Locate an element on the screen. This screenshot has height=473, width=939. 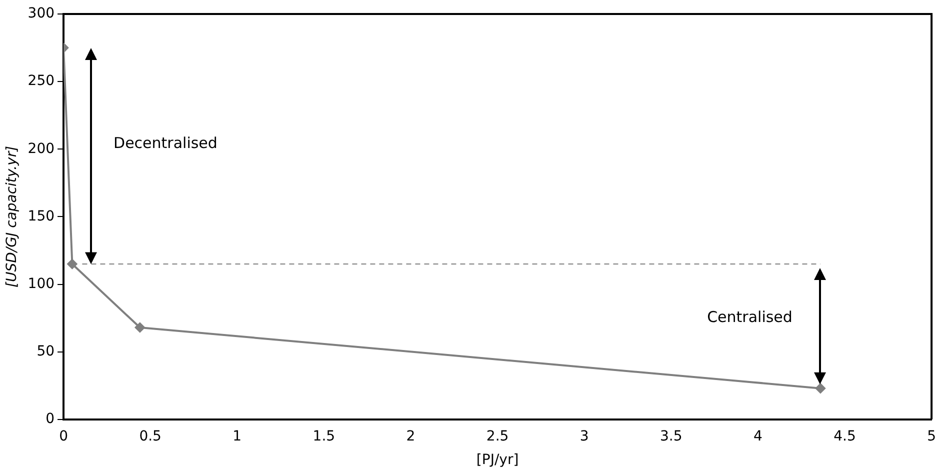
y-tick-label: 50 is located at coordinates (45, 351).